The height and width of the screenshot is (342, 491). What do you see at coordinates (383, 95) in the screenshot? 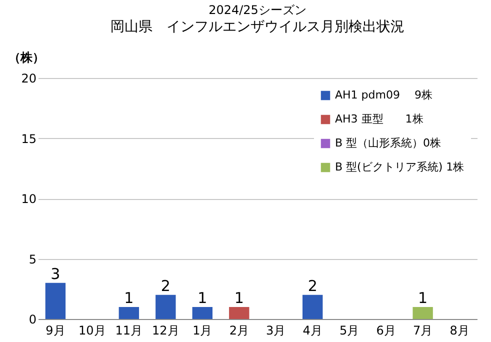
I see `legend-label: AH1 pdm09 9株` at bounding box center [383, 95].